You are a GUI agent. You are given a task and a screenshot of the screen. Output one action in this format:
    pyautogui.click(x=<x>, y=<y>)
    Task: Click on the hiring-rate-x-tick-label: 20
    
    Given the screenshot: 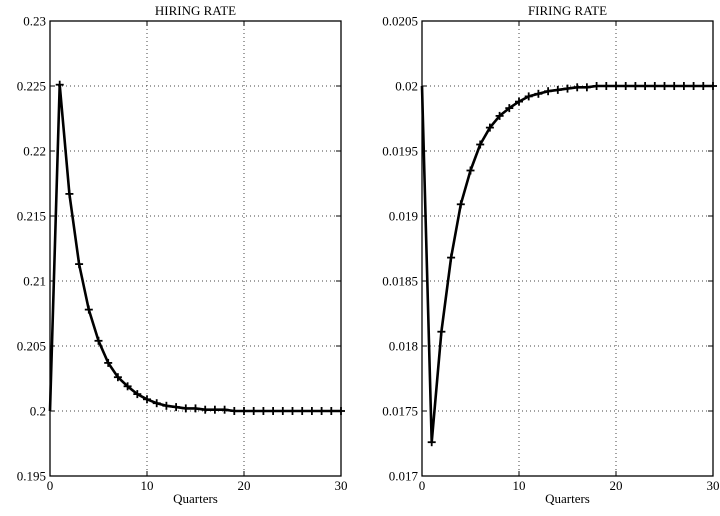 What is the action you would take?
    pyautogui.click(x=244, y=485)
    